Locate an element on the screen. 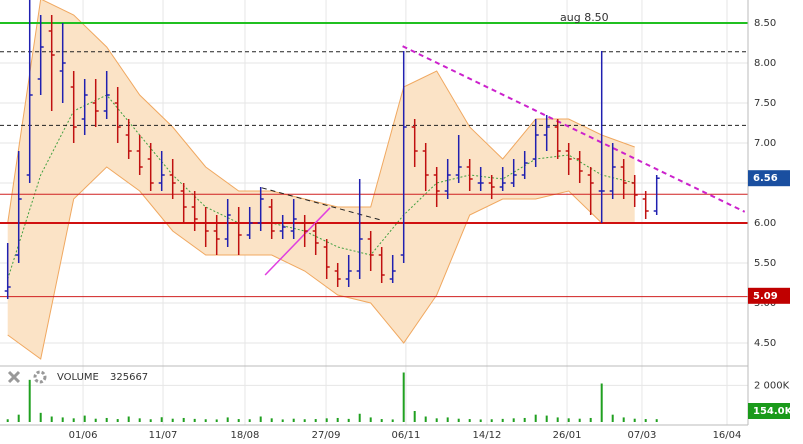  level-label: aug 8.50 is located at coordinates (584, 17).